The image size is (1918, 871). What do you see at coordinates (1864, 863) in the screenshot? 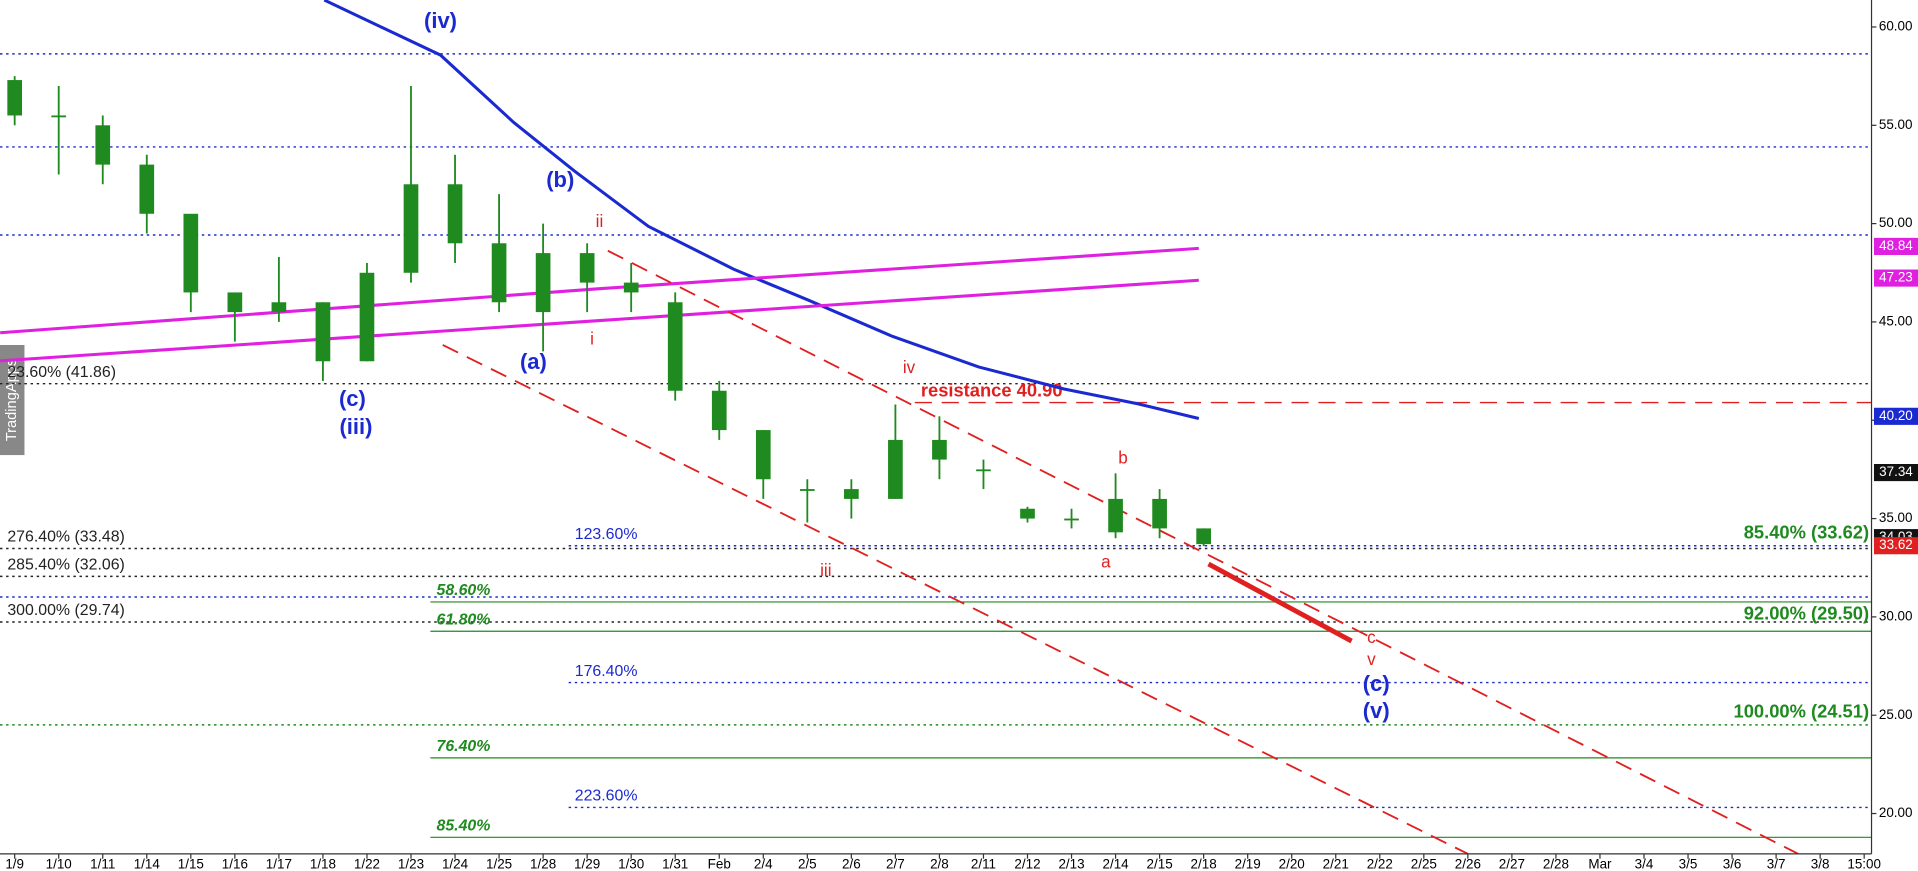
I see `x-tick-label: 15:00` at bounding box center [1864, 863].